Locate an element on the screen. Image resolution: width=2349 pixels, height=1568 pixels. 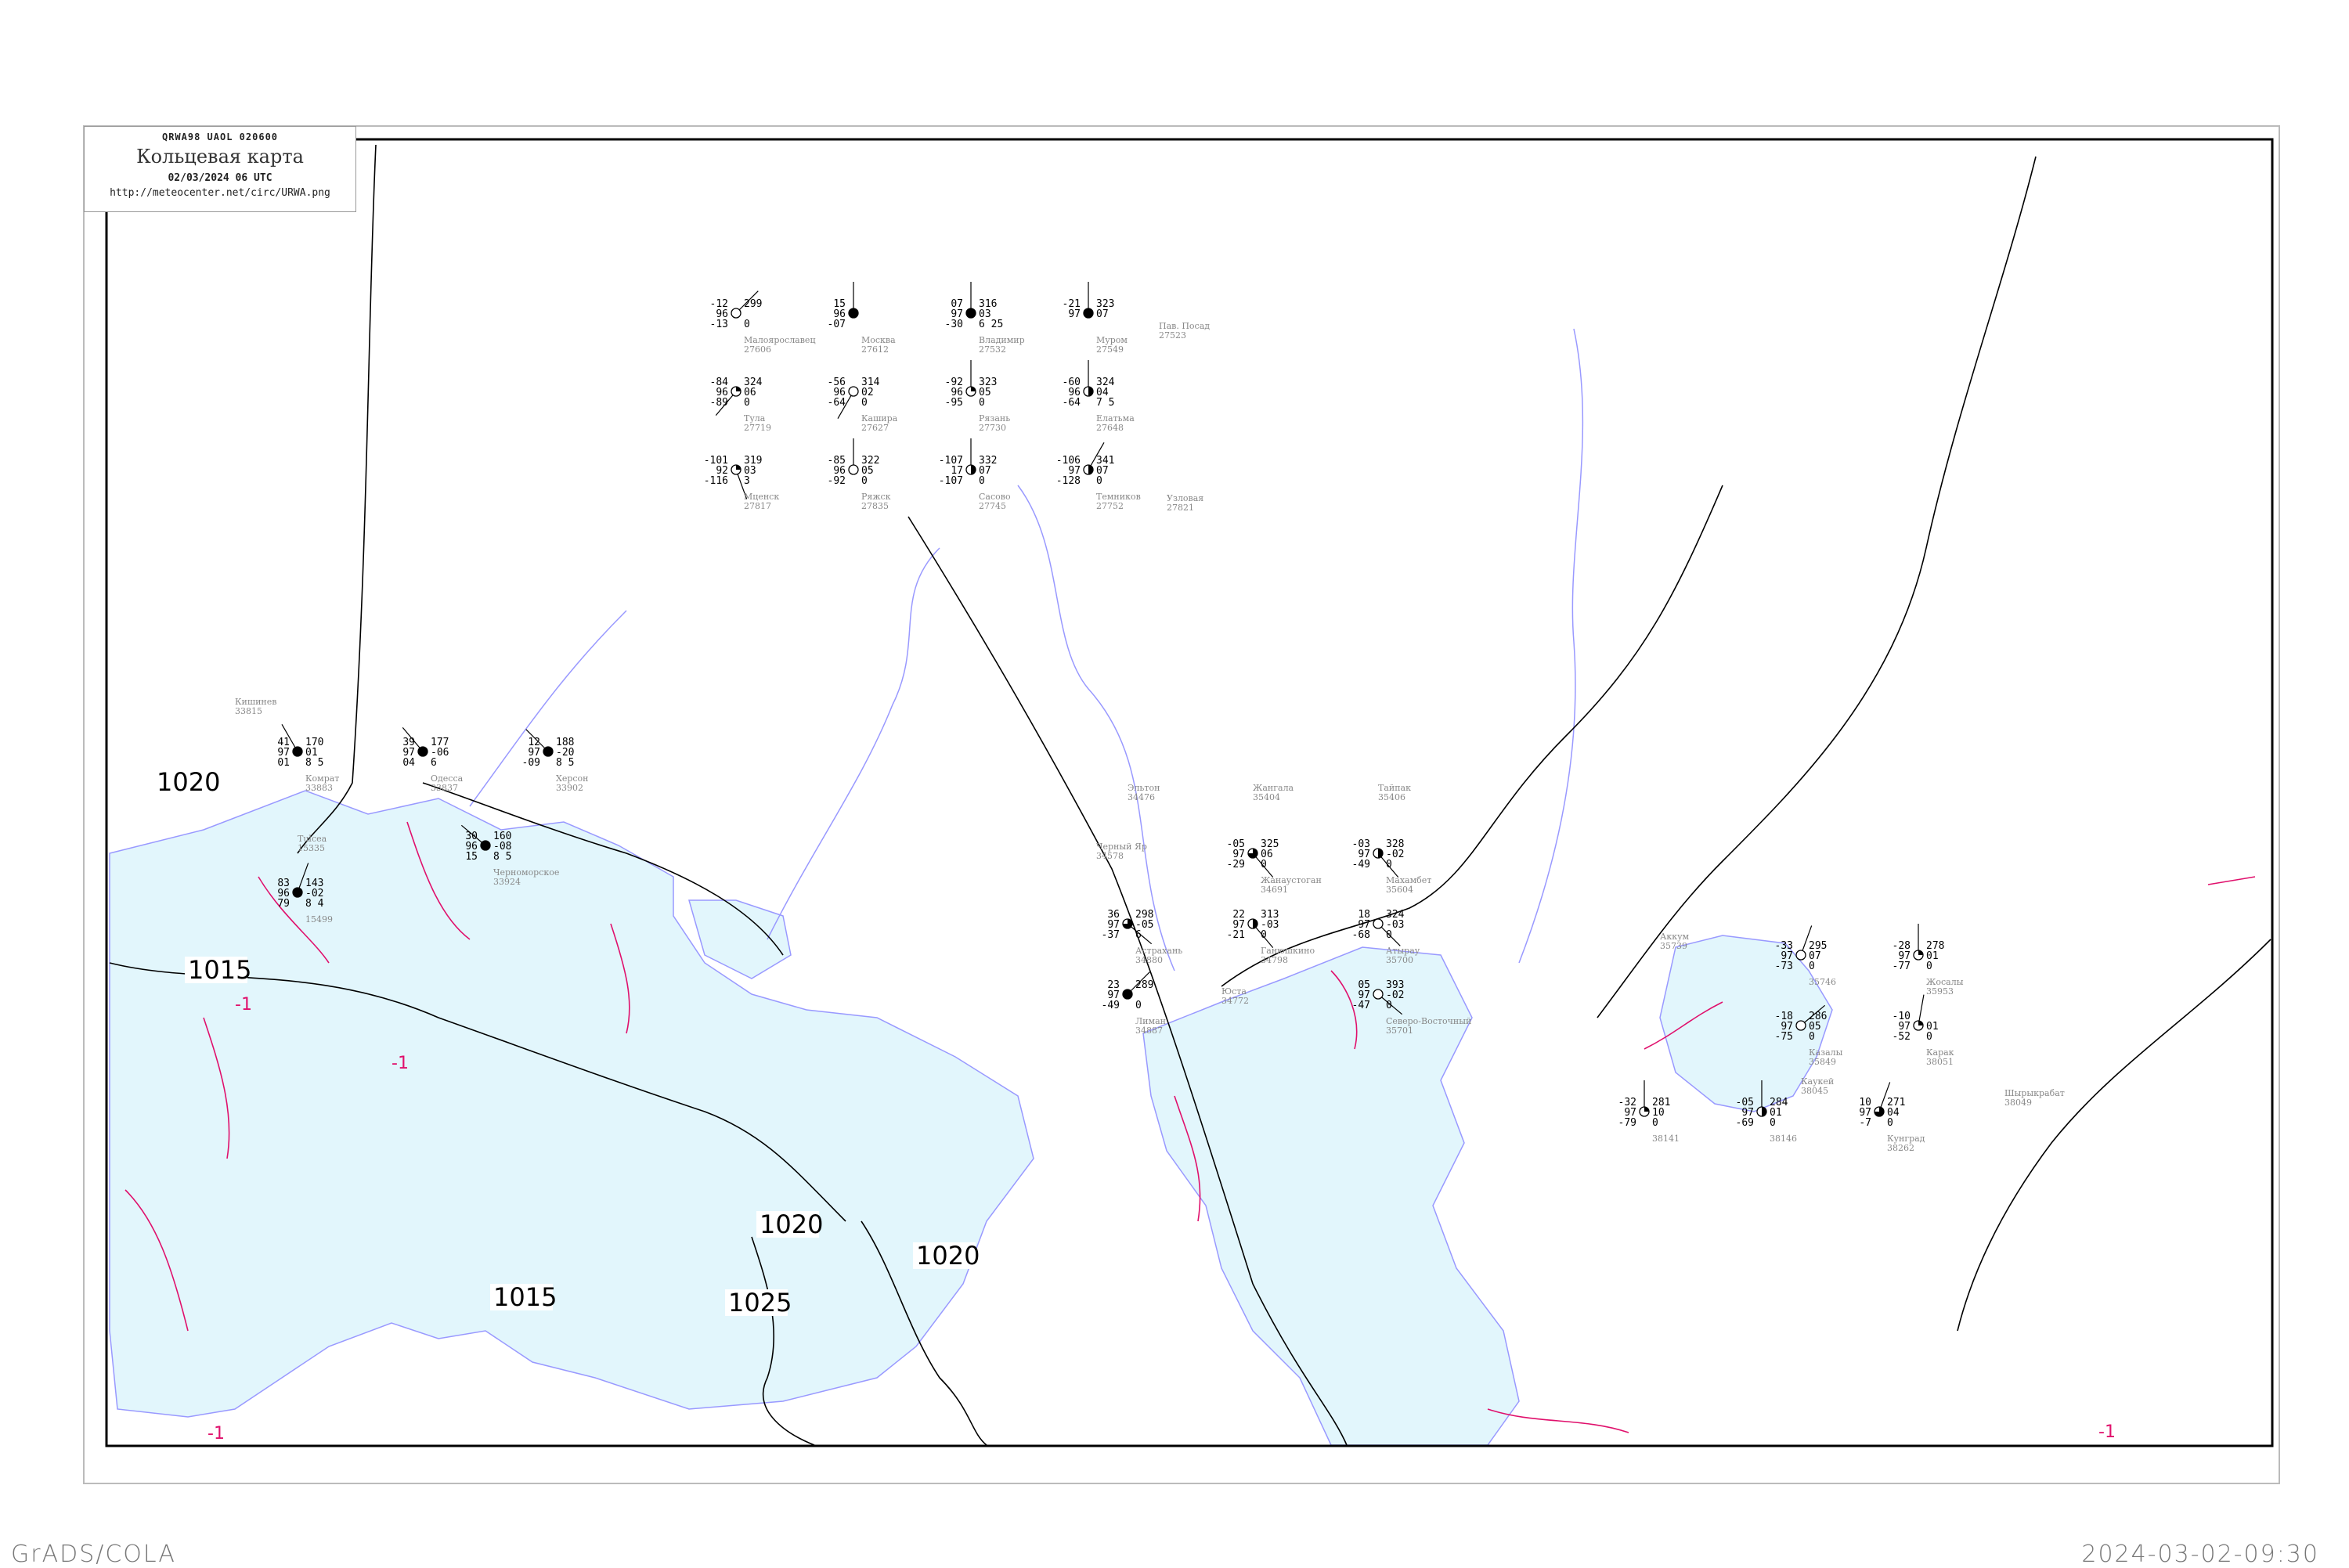
station-pressure-tendency: 07 is located at coordinates (1815, 956).